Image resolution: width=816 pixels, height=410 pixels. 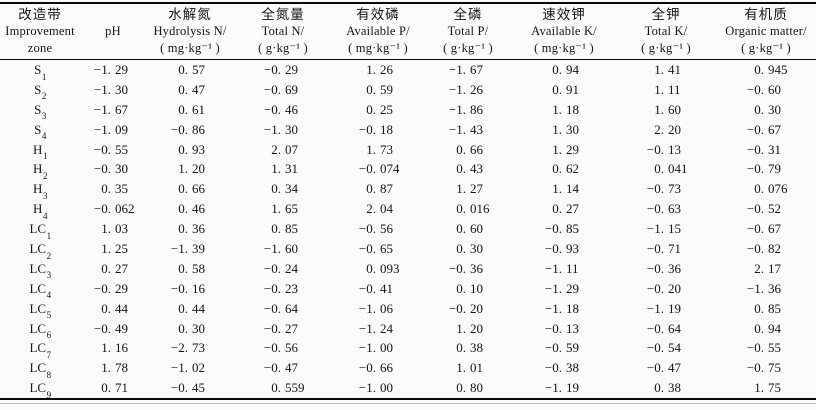 What do you see at coordinates (190, 14) in the screenshot?
I see `header-line: 水解氮` at bounding box center [190, 14].